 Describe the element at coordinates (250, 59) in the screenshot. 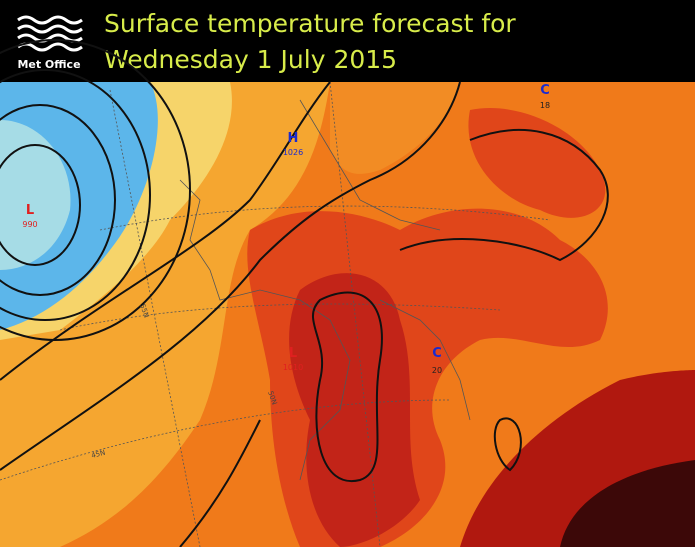

I see `title-line: Wednesday 1 July 2015` at that location.